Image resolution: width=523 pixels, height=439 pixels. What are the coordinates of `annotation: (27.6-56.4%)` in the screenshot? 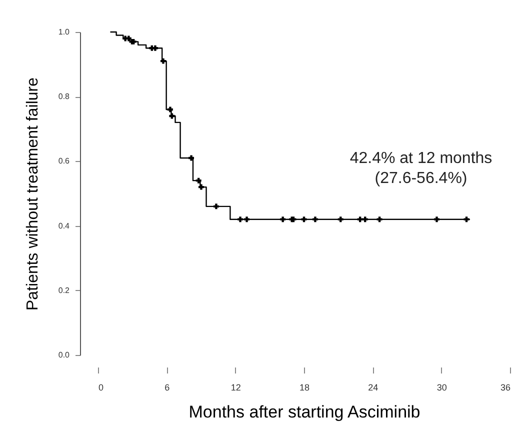 It's located at (421, 178).